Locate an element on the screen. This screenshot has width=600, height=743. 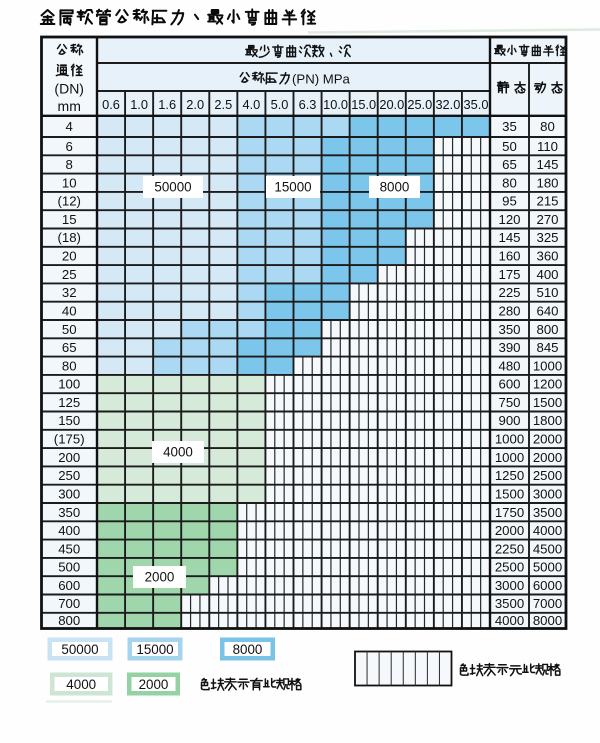
svg-text: 20 is located at coordinates (69, 256).